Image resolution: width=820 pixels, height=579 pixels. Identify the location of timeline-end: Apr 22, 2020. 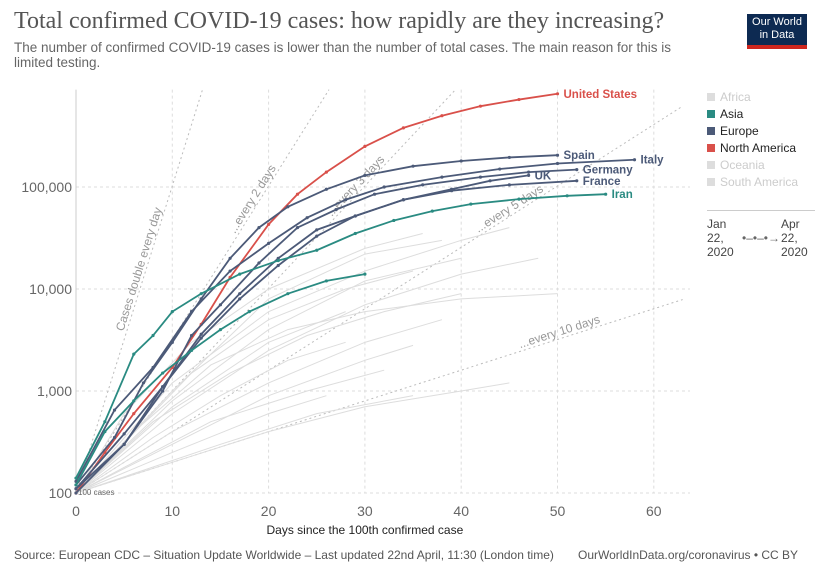
(794, 238).